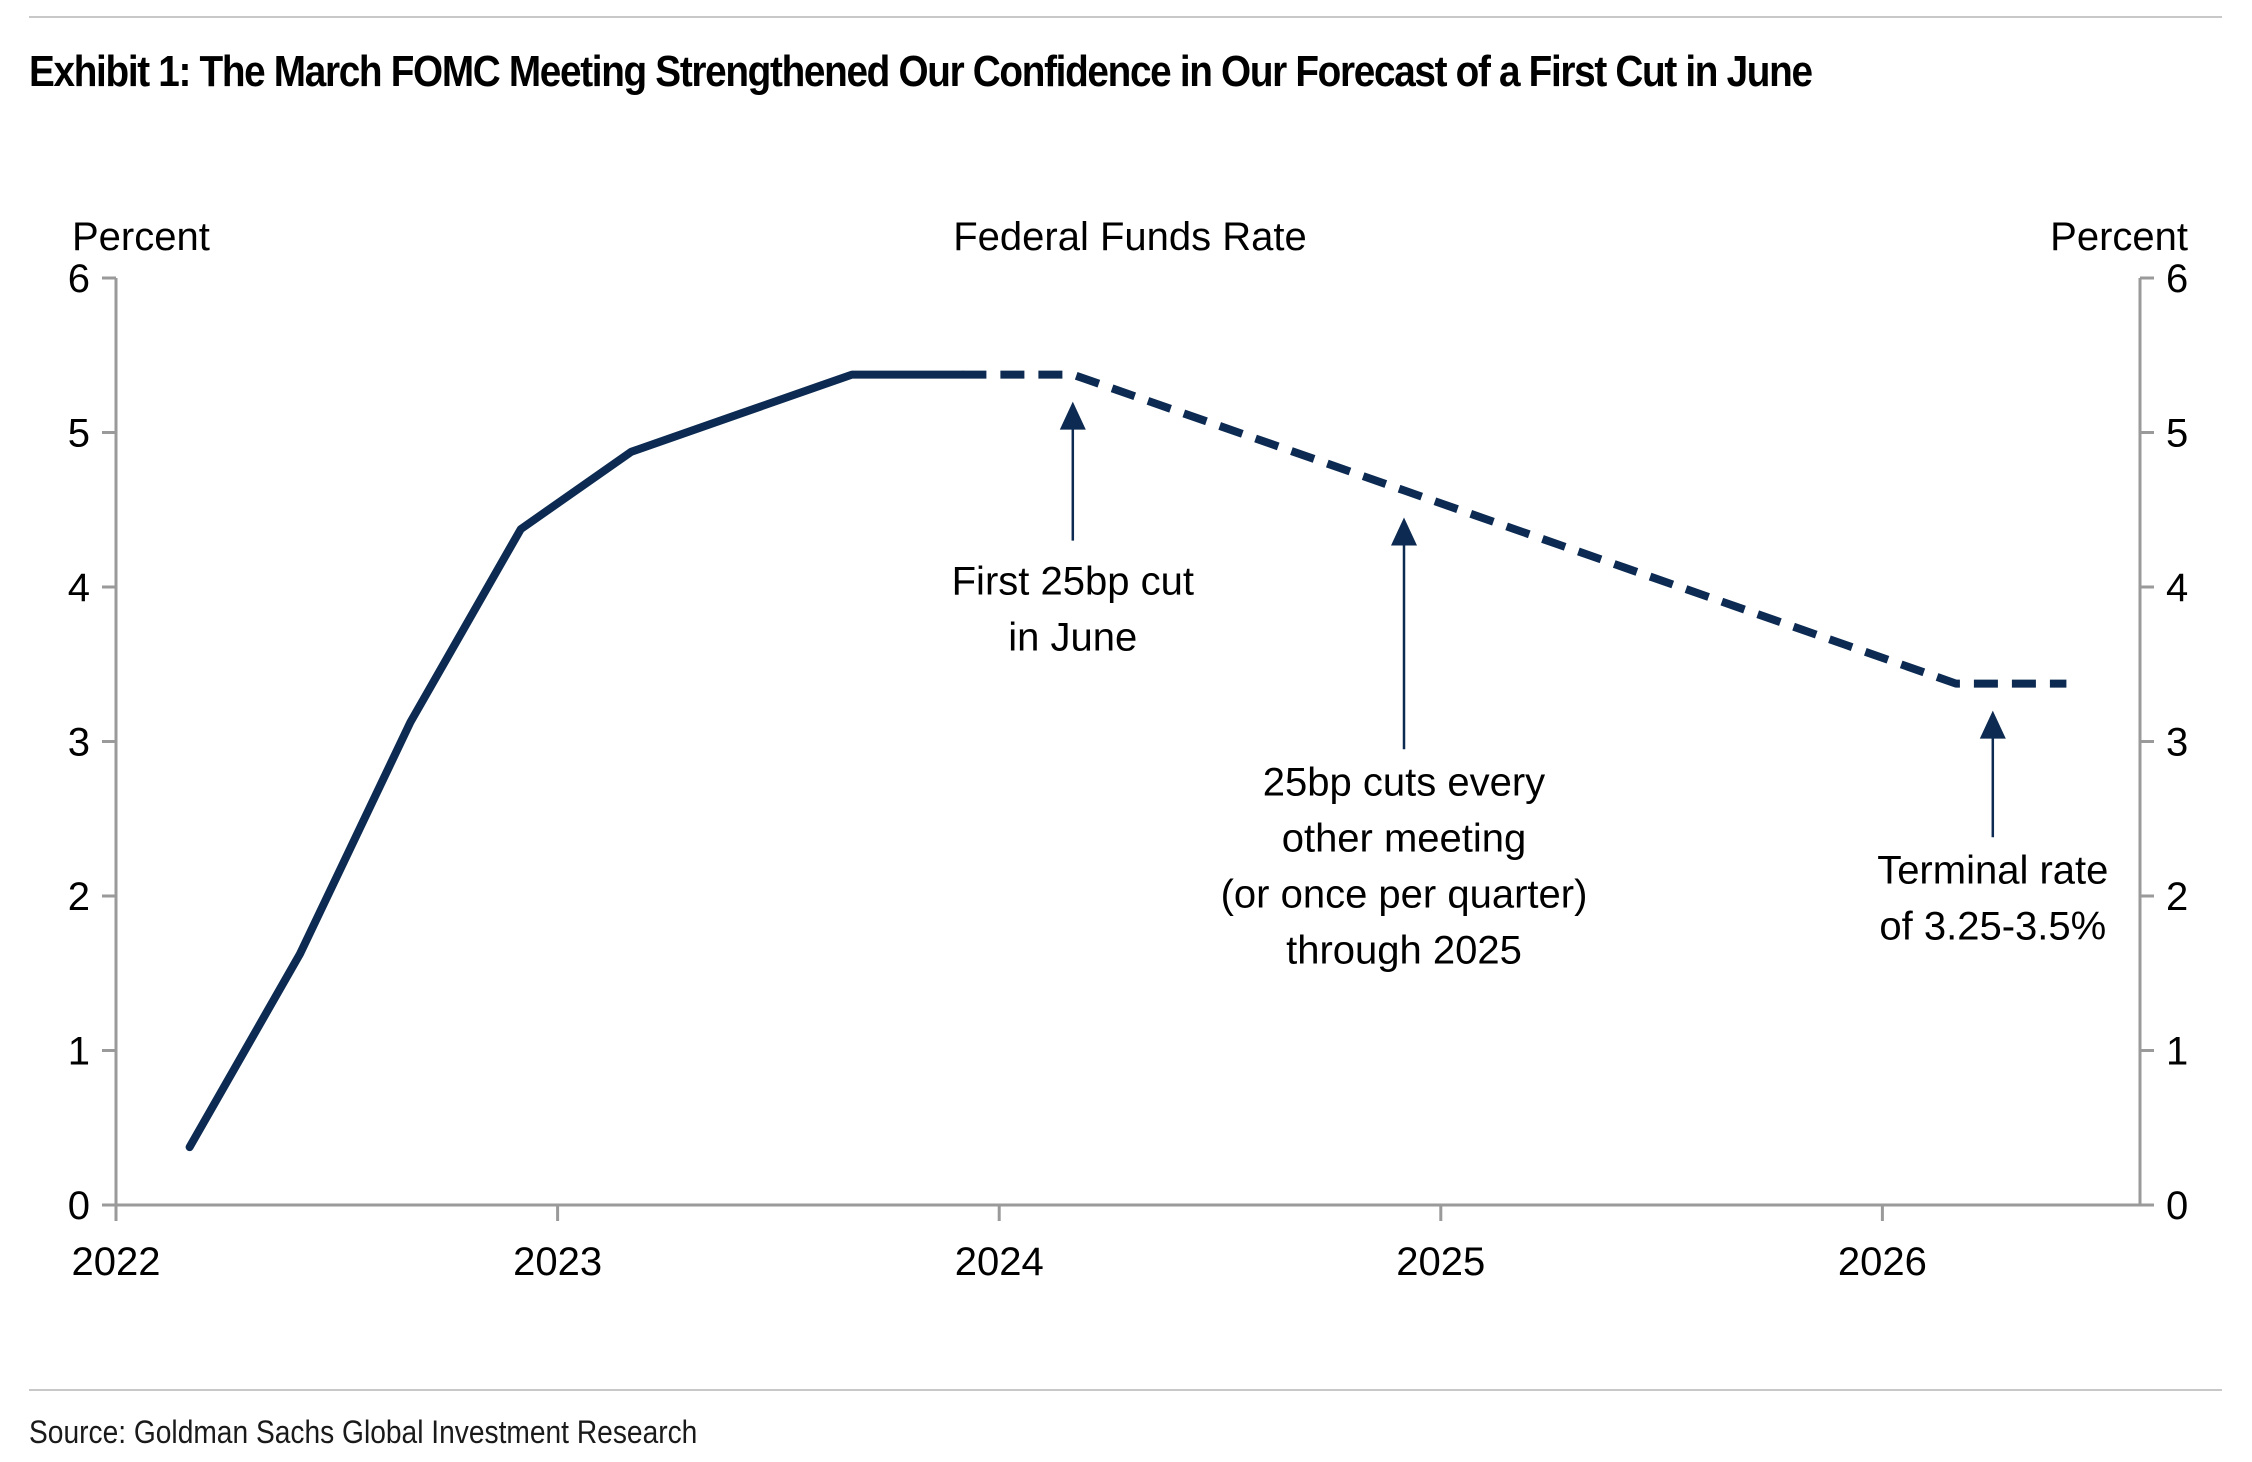 The width and height of the screenshot is (2252, 1462). I want to click on x-tick-label: 2025, so click(1440, 1262).